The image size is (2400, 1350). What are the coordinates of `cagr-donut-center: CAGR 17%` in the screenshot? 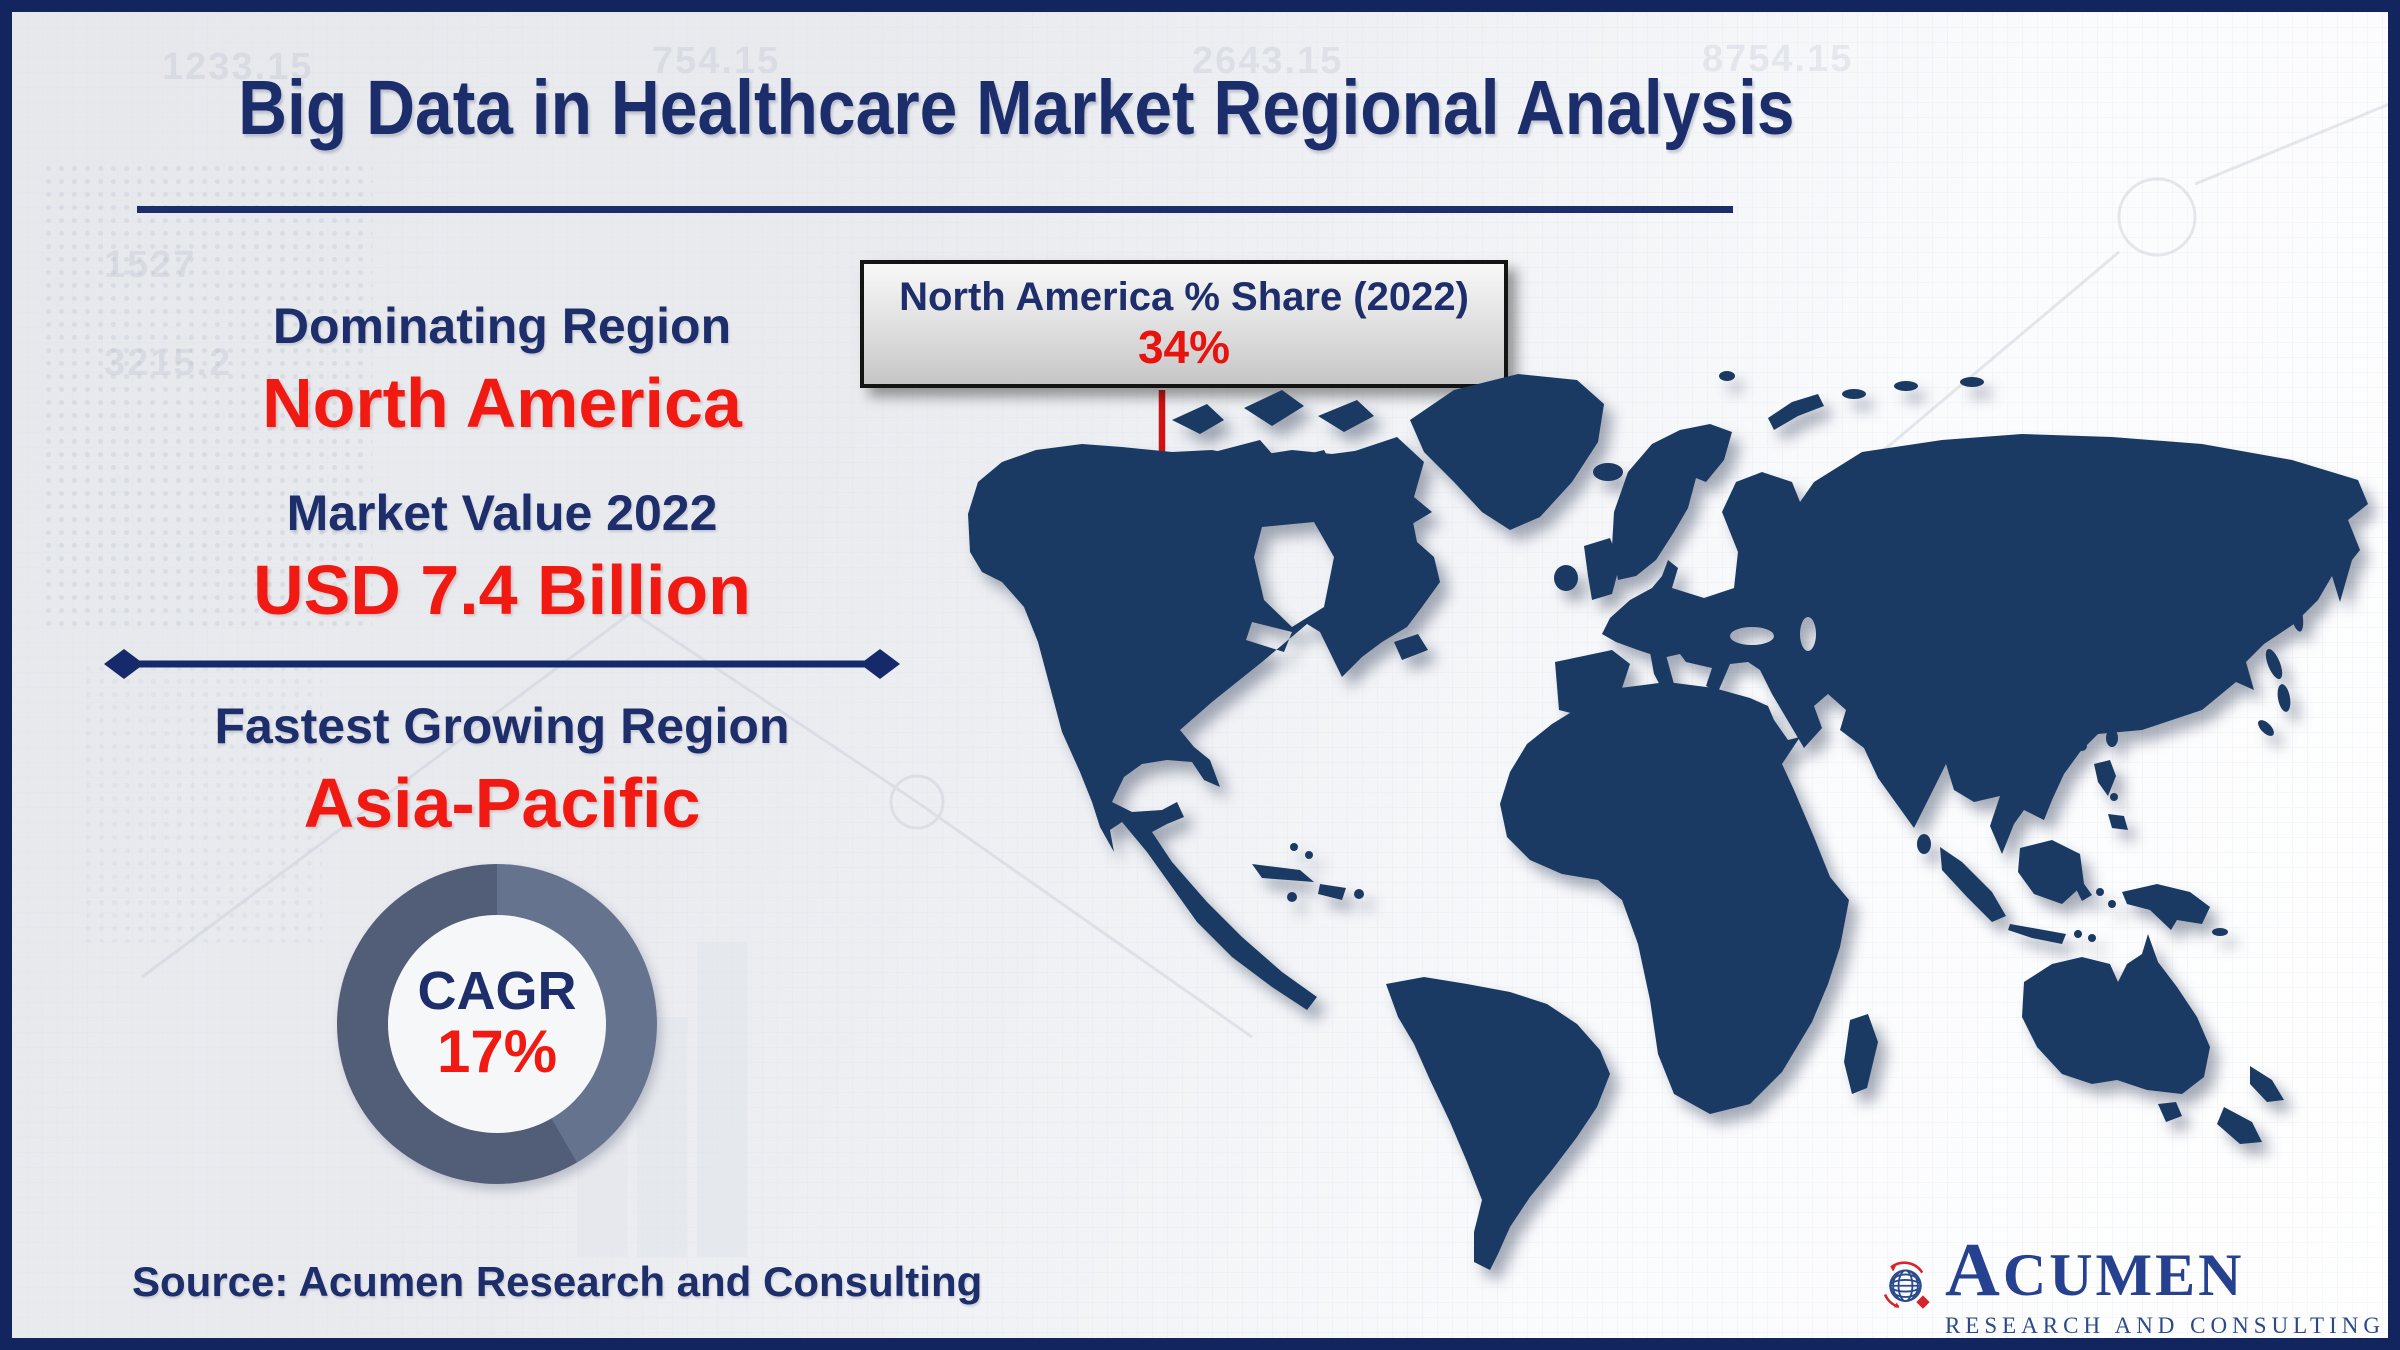 It's located at (497, 1024).